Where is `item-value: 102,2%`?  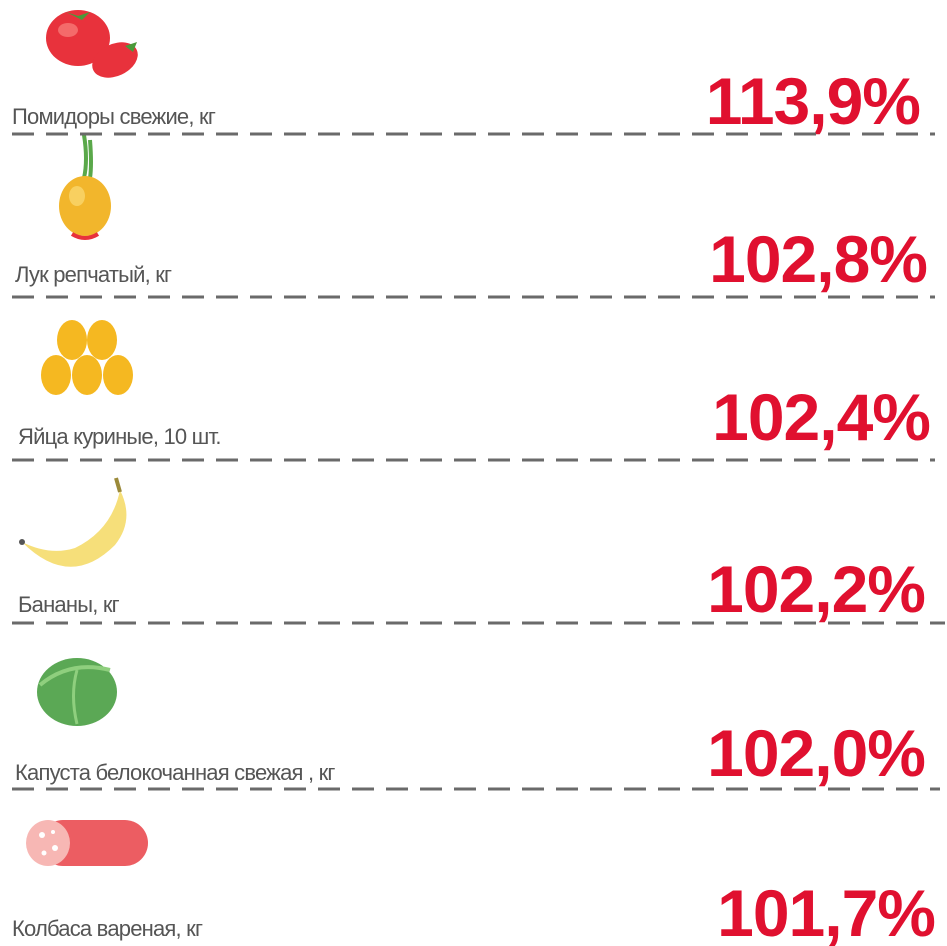
item-value: 102,2% is located at coordinates (816, 589).